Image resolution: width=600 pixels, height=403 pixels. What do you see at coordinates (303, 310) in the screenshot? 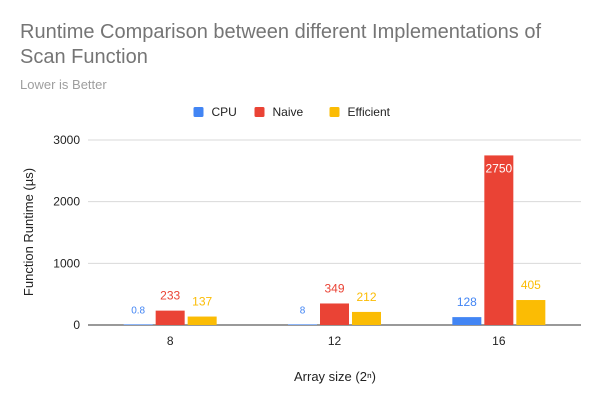
I see `data-label-cpu-12: 8` at bounding box center [303, 310].